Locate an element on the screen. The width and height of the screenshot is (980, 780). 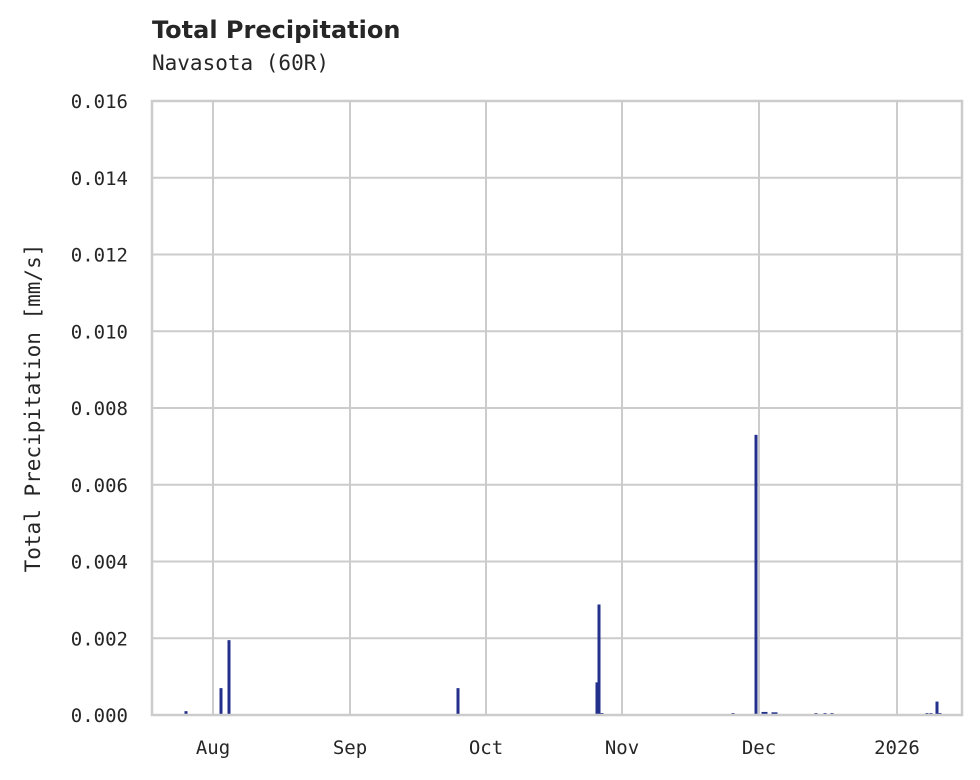
x-tick-label: Aug is located at coordinates (213, 748).